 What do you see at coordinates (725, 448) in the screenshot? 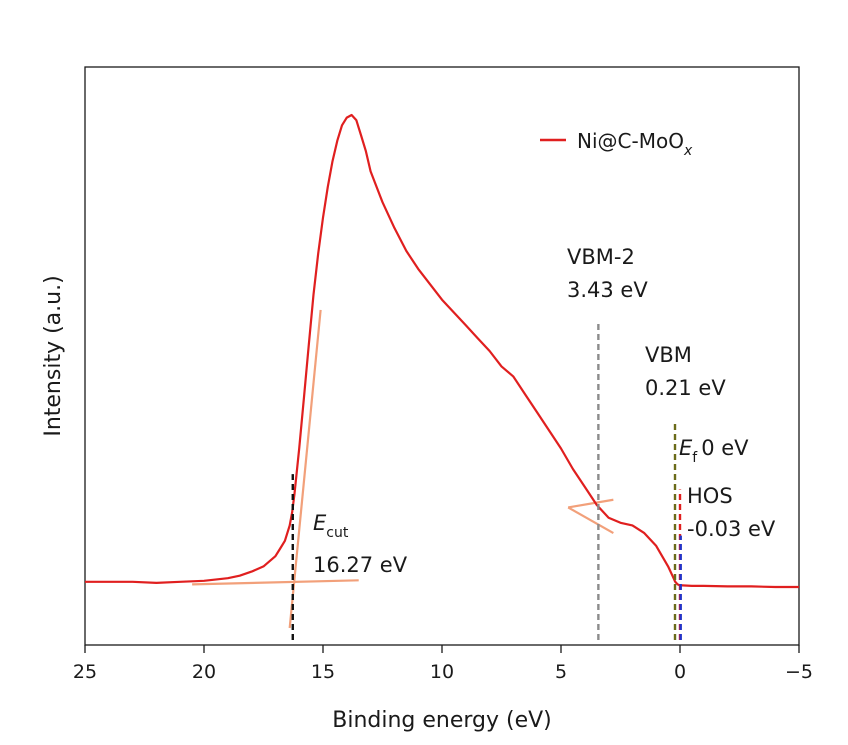
I see `ef-value: 0 eV` at bounding box center [725, 448].